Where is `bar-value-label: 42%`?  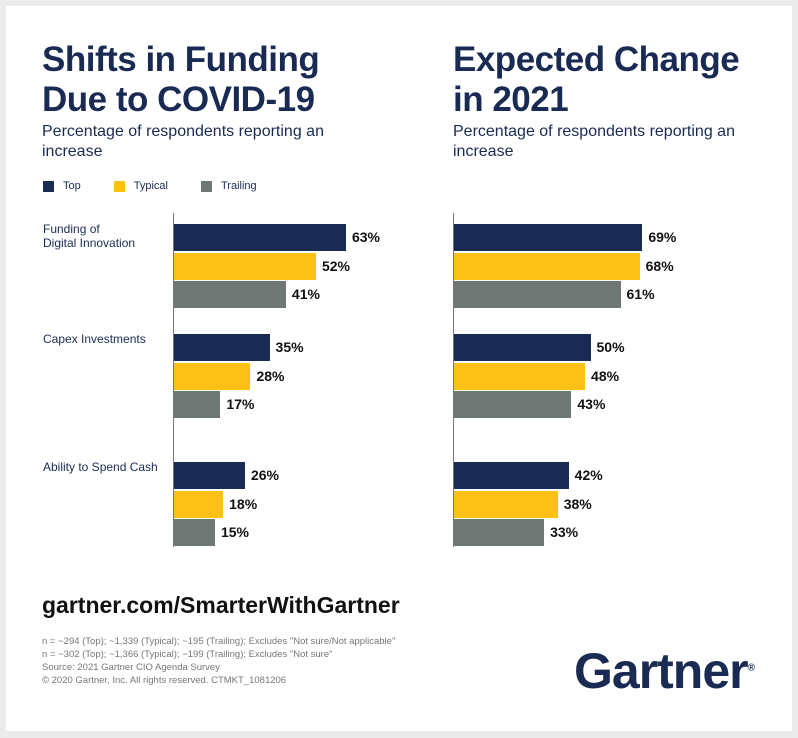 bar-value-label: 42% is located at coordinates (588, 475).